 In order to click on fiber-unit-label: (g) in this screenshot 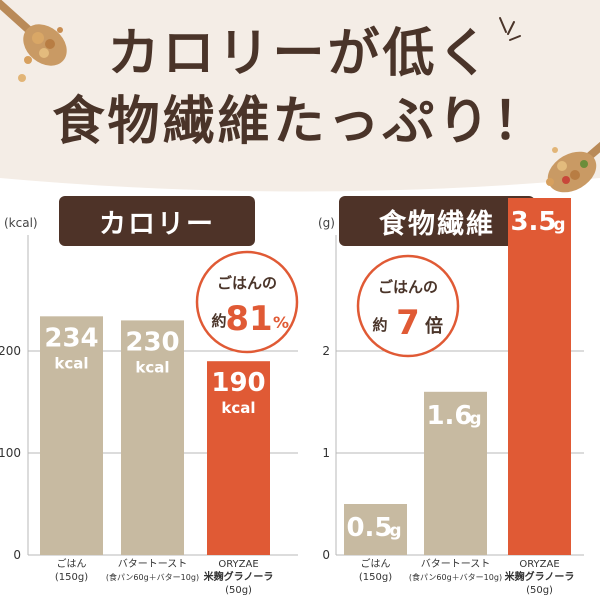, I will do `click(326, 223)`.